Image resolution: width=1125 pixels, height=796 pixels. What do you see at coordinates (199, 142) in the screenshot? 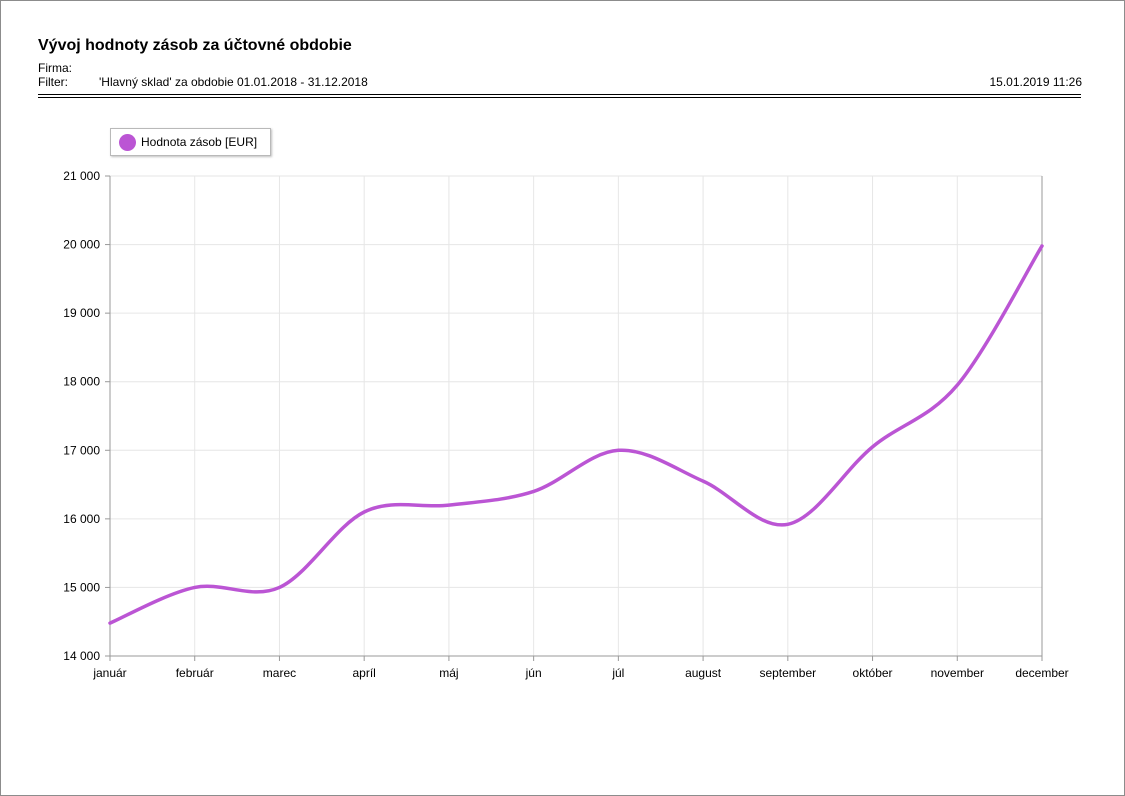
I see `legend-label: Hodnota zásob [EUR]` at bounding box center [199, 142].